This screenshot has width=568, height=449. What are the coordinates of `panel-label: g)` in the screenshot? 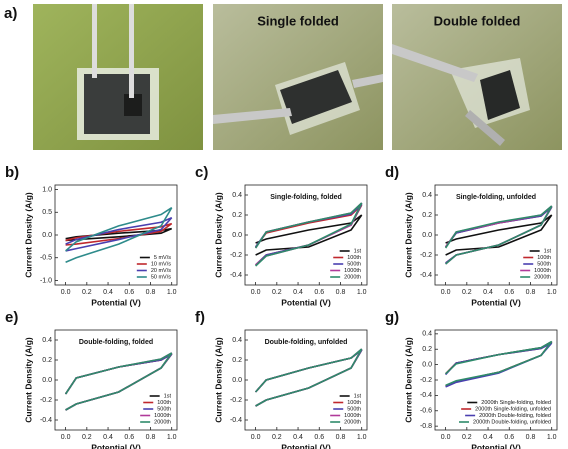 It's located at (392, 317).